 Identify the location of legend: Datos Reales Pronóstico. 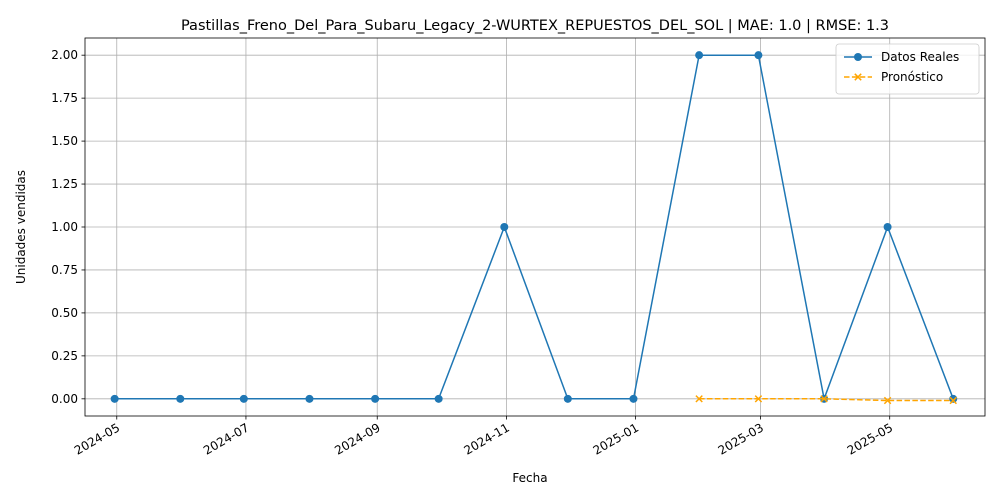
(907, 69).